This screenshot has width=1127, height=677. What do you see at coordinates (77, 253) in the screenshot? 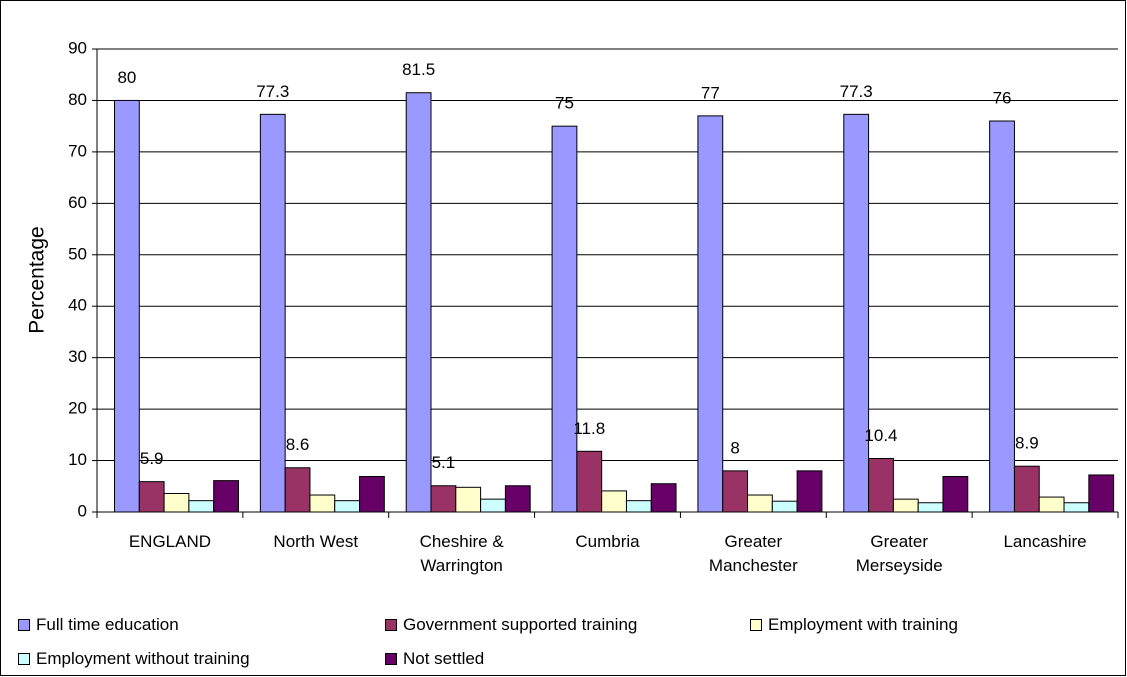
I see `y-tick-label: 50` at bounding box center [77, 253].